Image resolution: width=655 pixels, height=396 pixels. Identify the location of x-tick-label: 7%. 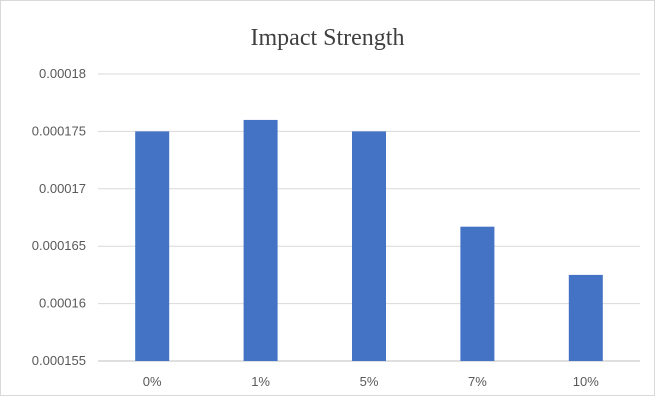
(477, 381).